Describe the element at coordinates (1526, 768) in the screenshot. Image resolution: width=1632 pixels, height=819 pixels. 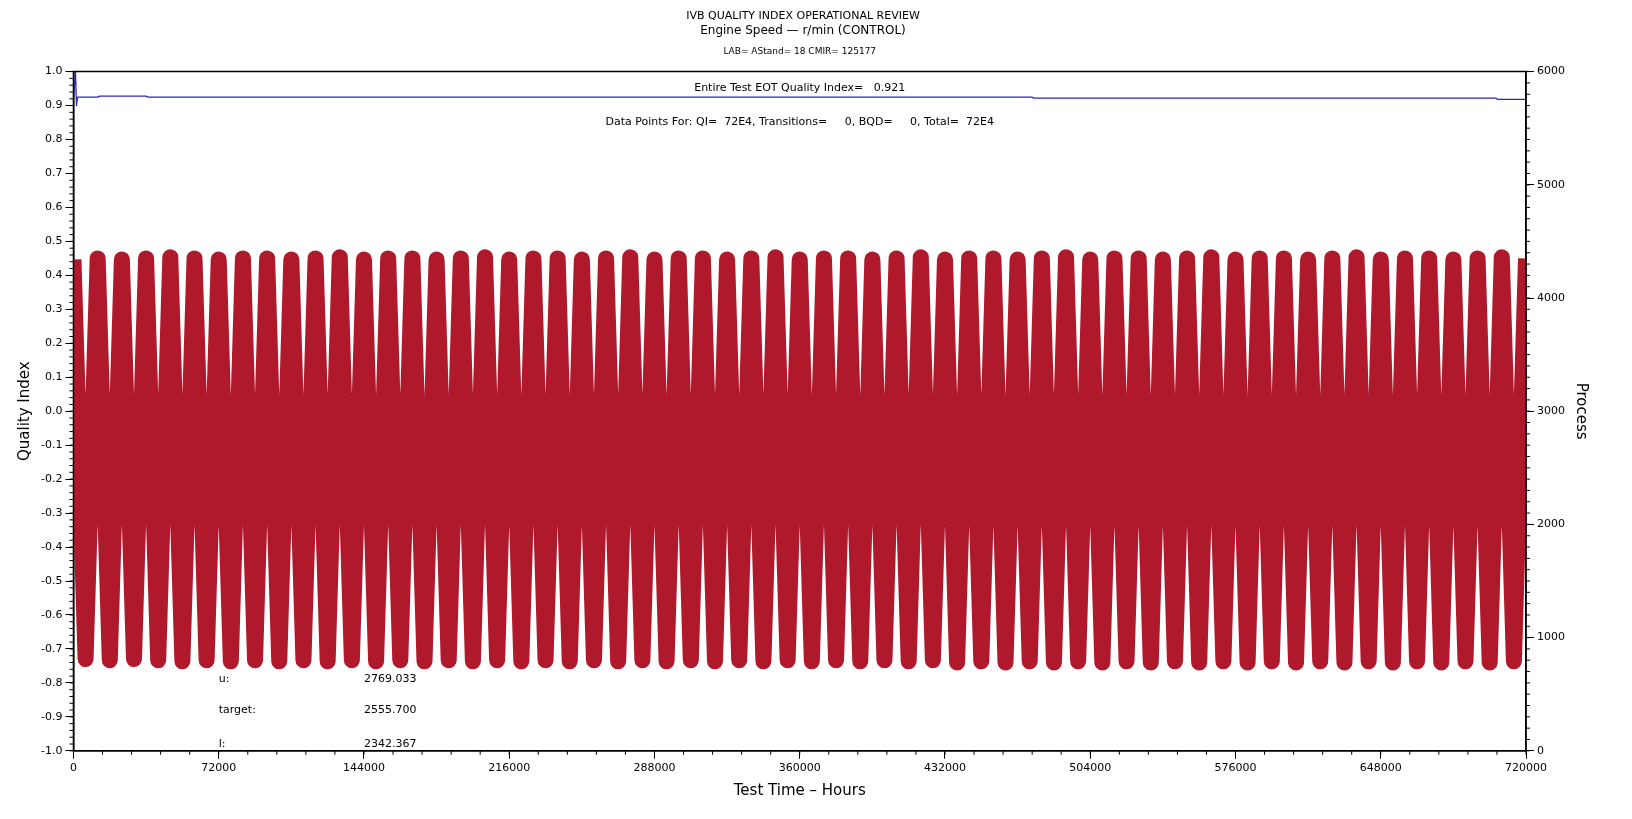
I see `x-tick-label: 720000` at that location.